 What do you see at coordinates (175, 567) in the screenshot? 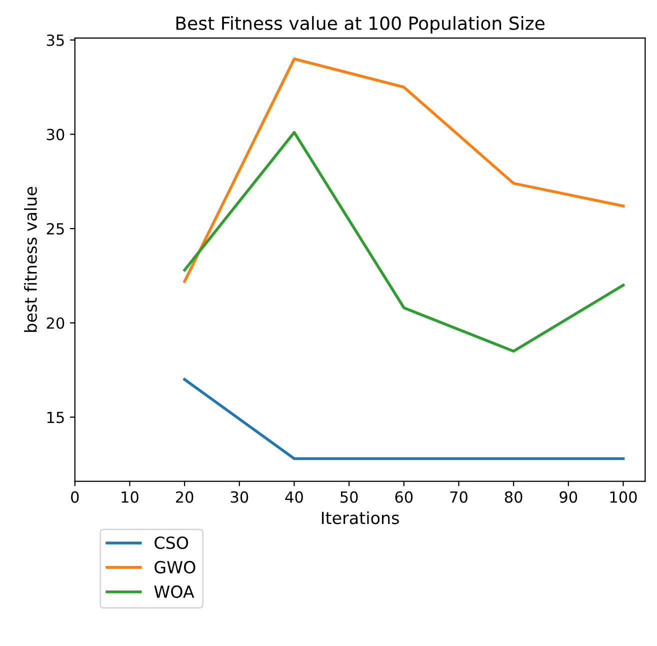
I see `legend-label: GWO` at bounding box center [175, 567].